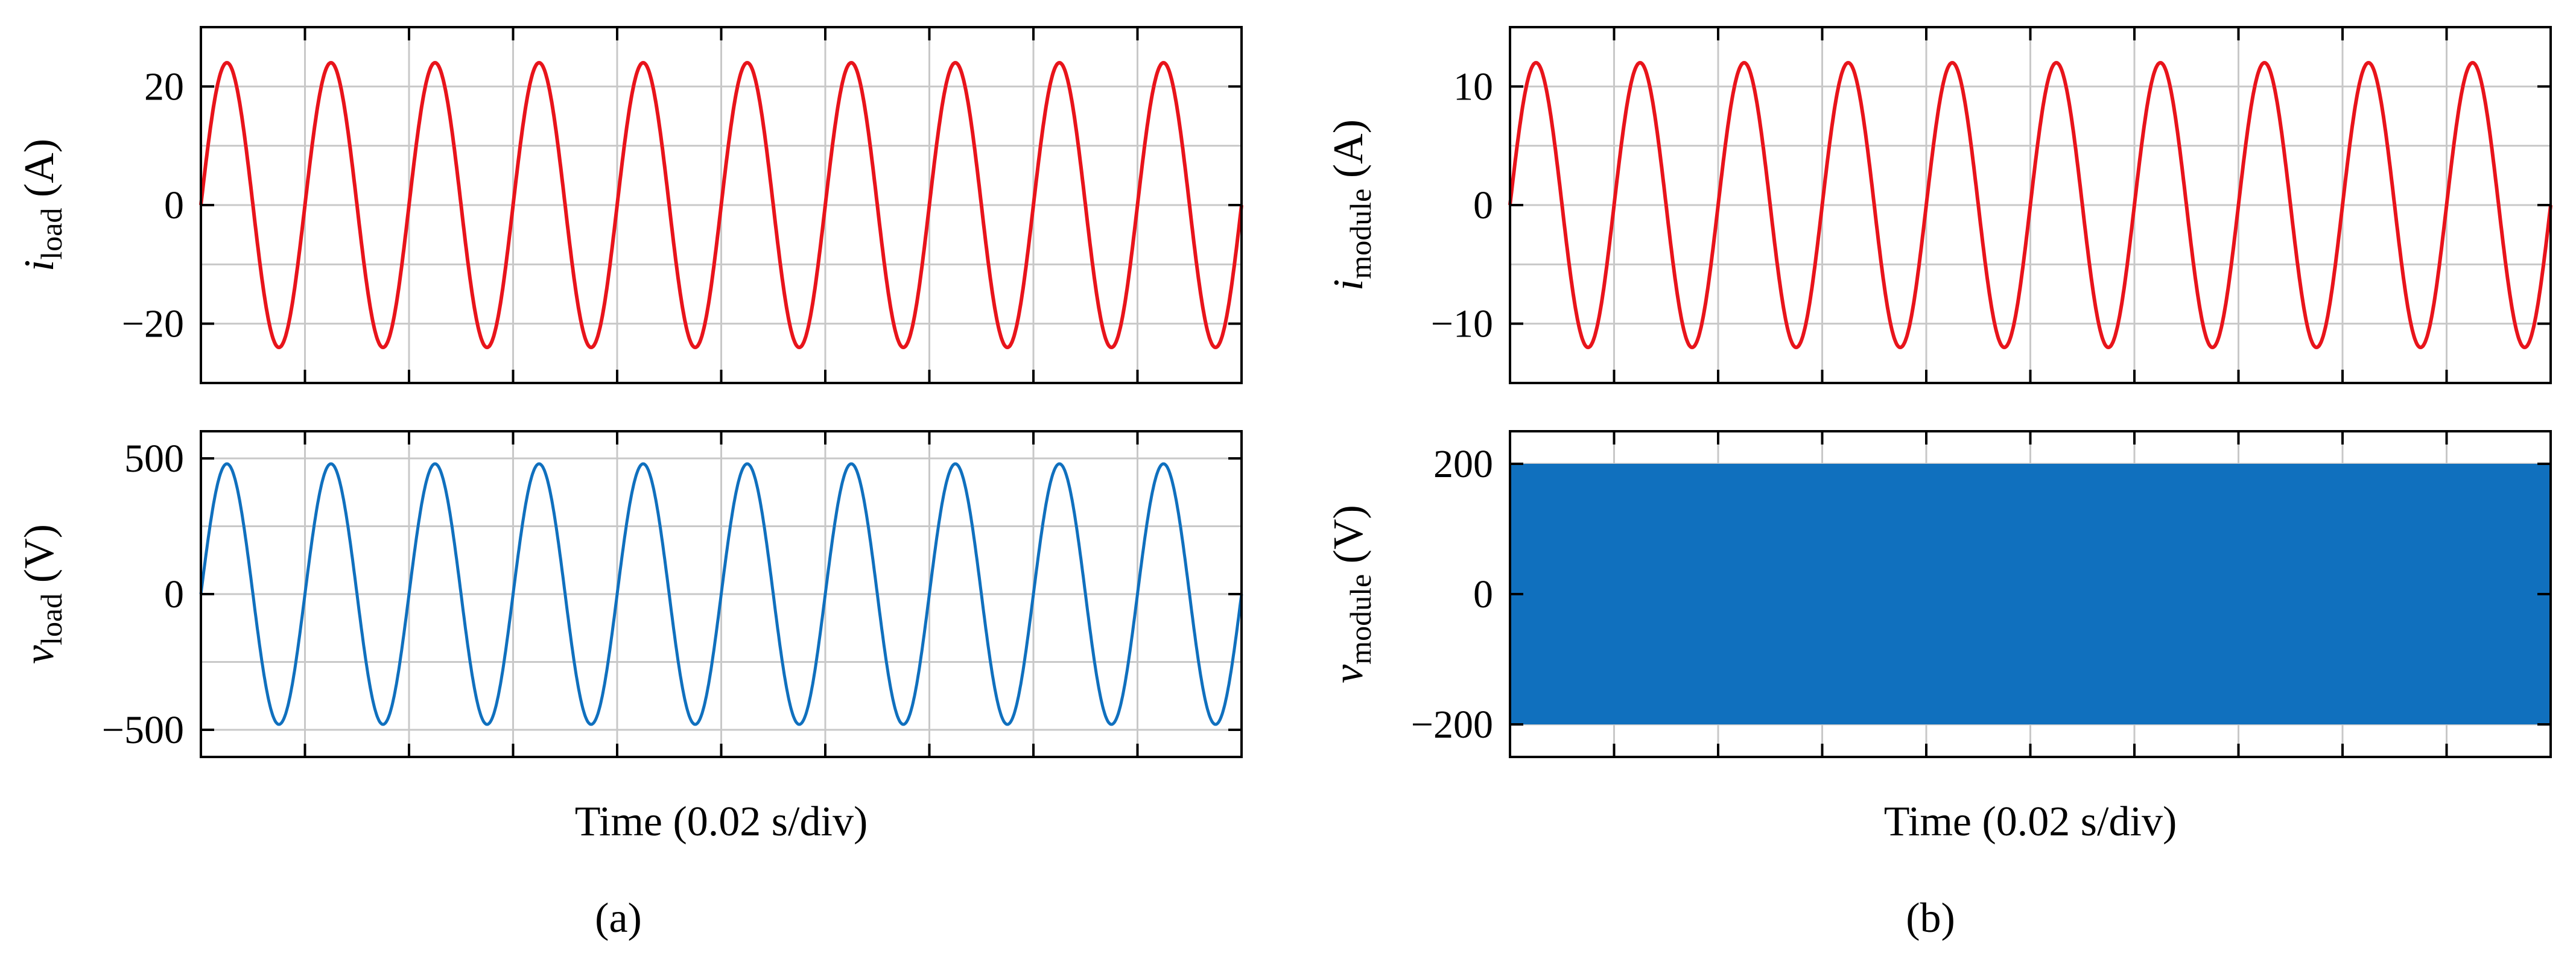  What do you see at coordinates (1462, 324) in the screenshot?
I see `y-tick-label: −10` at bounding box center [1462, 324].